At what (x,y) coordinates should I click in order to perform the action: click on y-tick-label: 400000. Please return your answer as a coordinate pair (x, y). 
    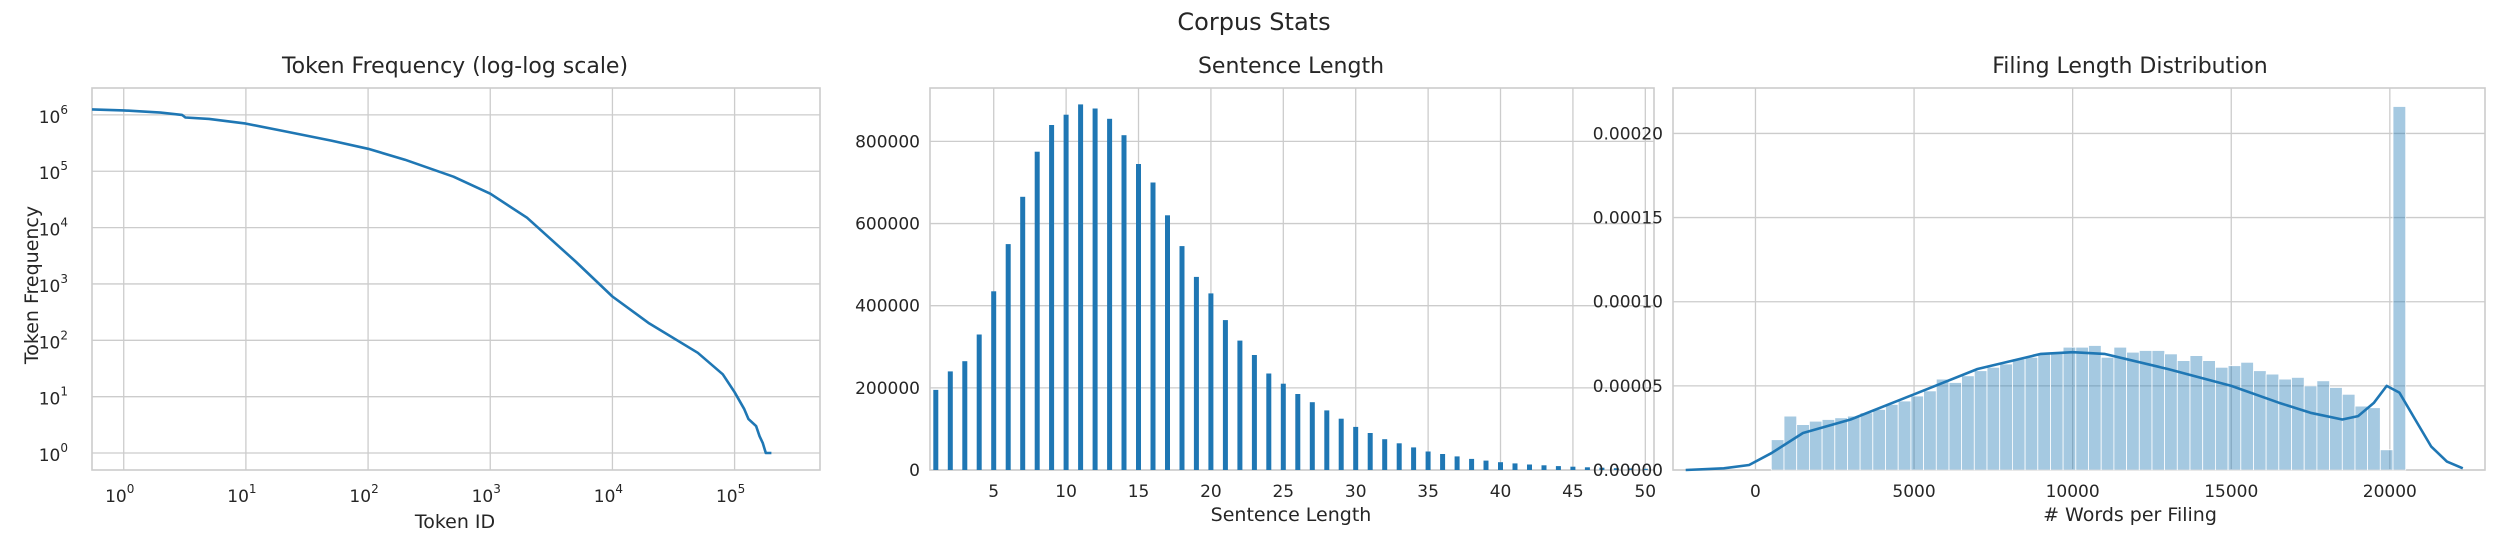
    Looking at the image, I should click on (887, 307).